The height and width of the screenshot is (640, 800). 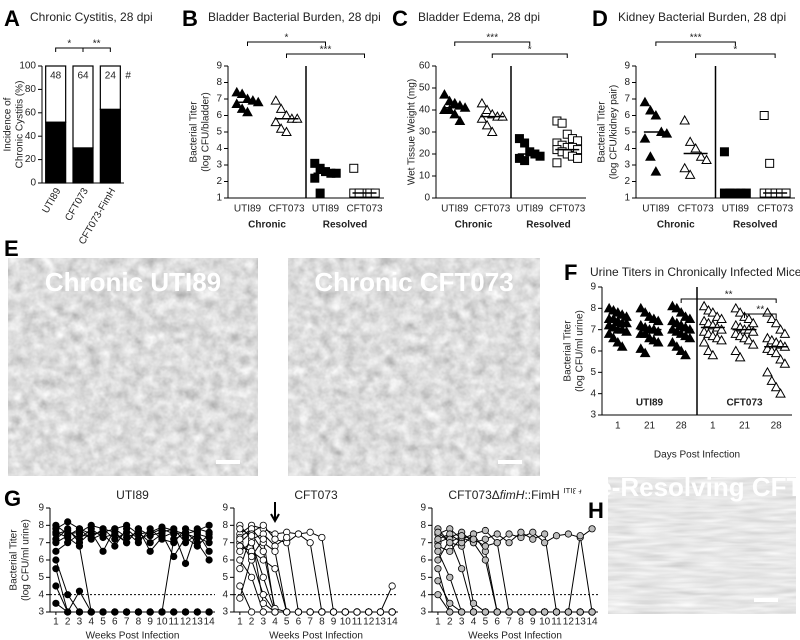 I want to click on y-axis-label: Bacterial Titer, so click(x=14, y=560).